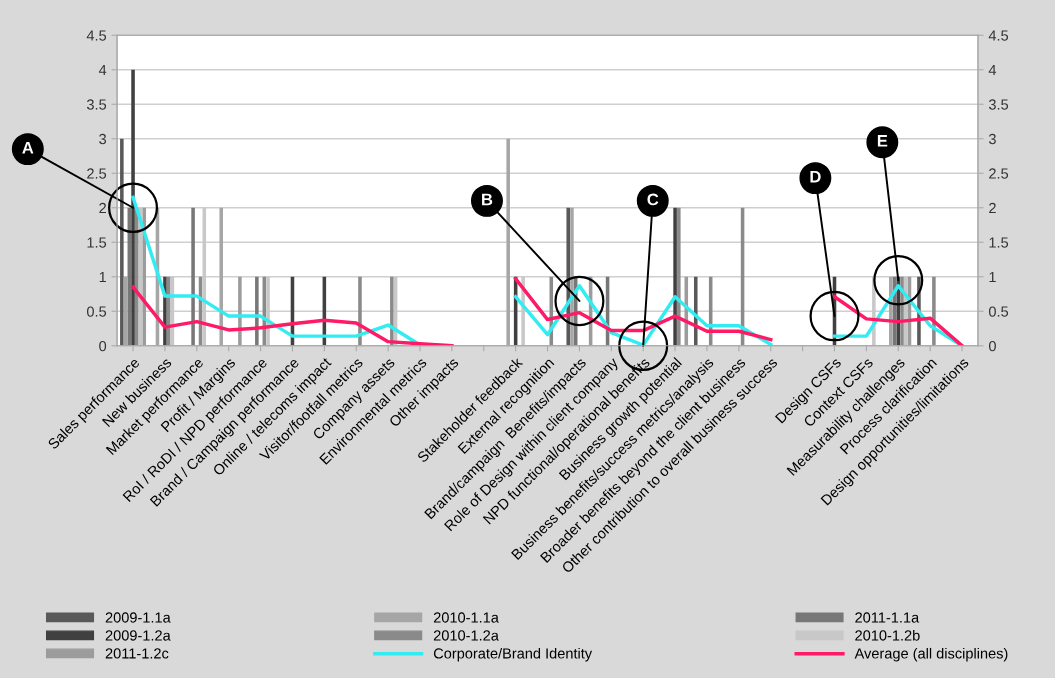 The width and height of the screenshot is (1055, 678). Describe the element at coordinates (887, 617) in the screenshot. I see `legend-label: 2011-1.1a` at that location.